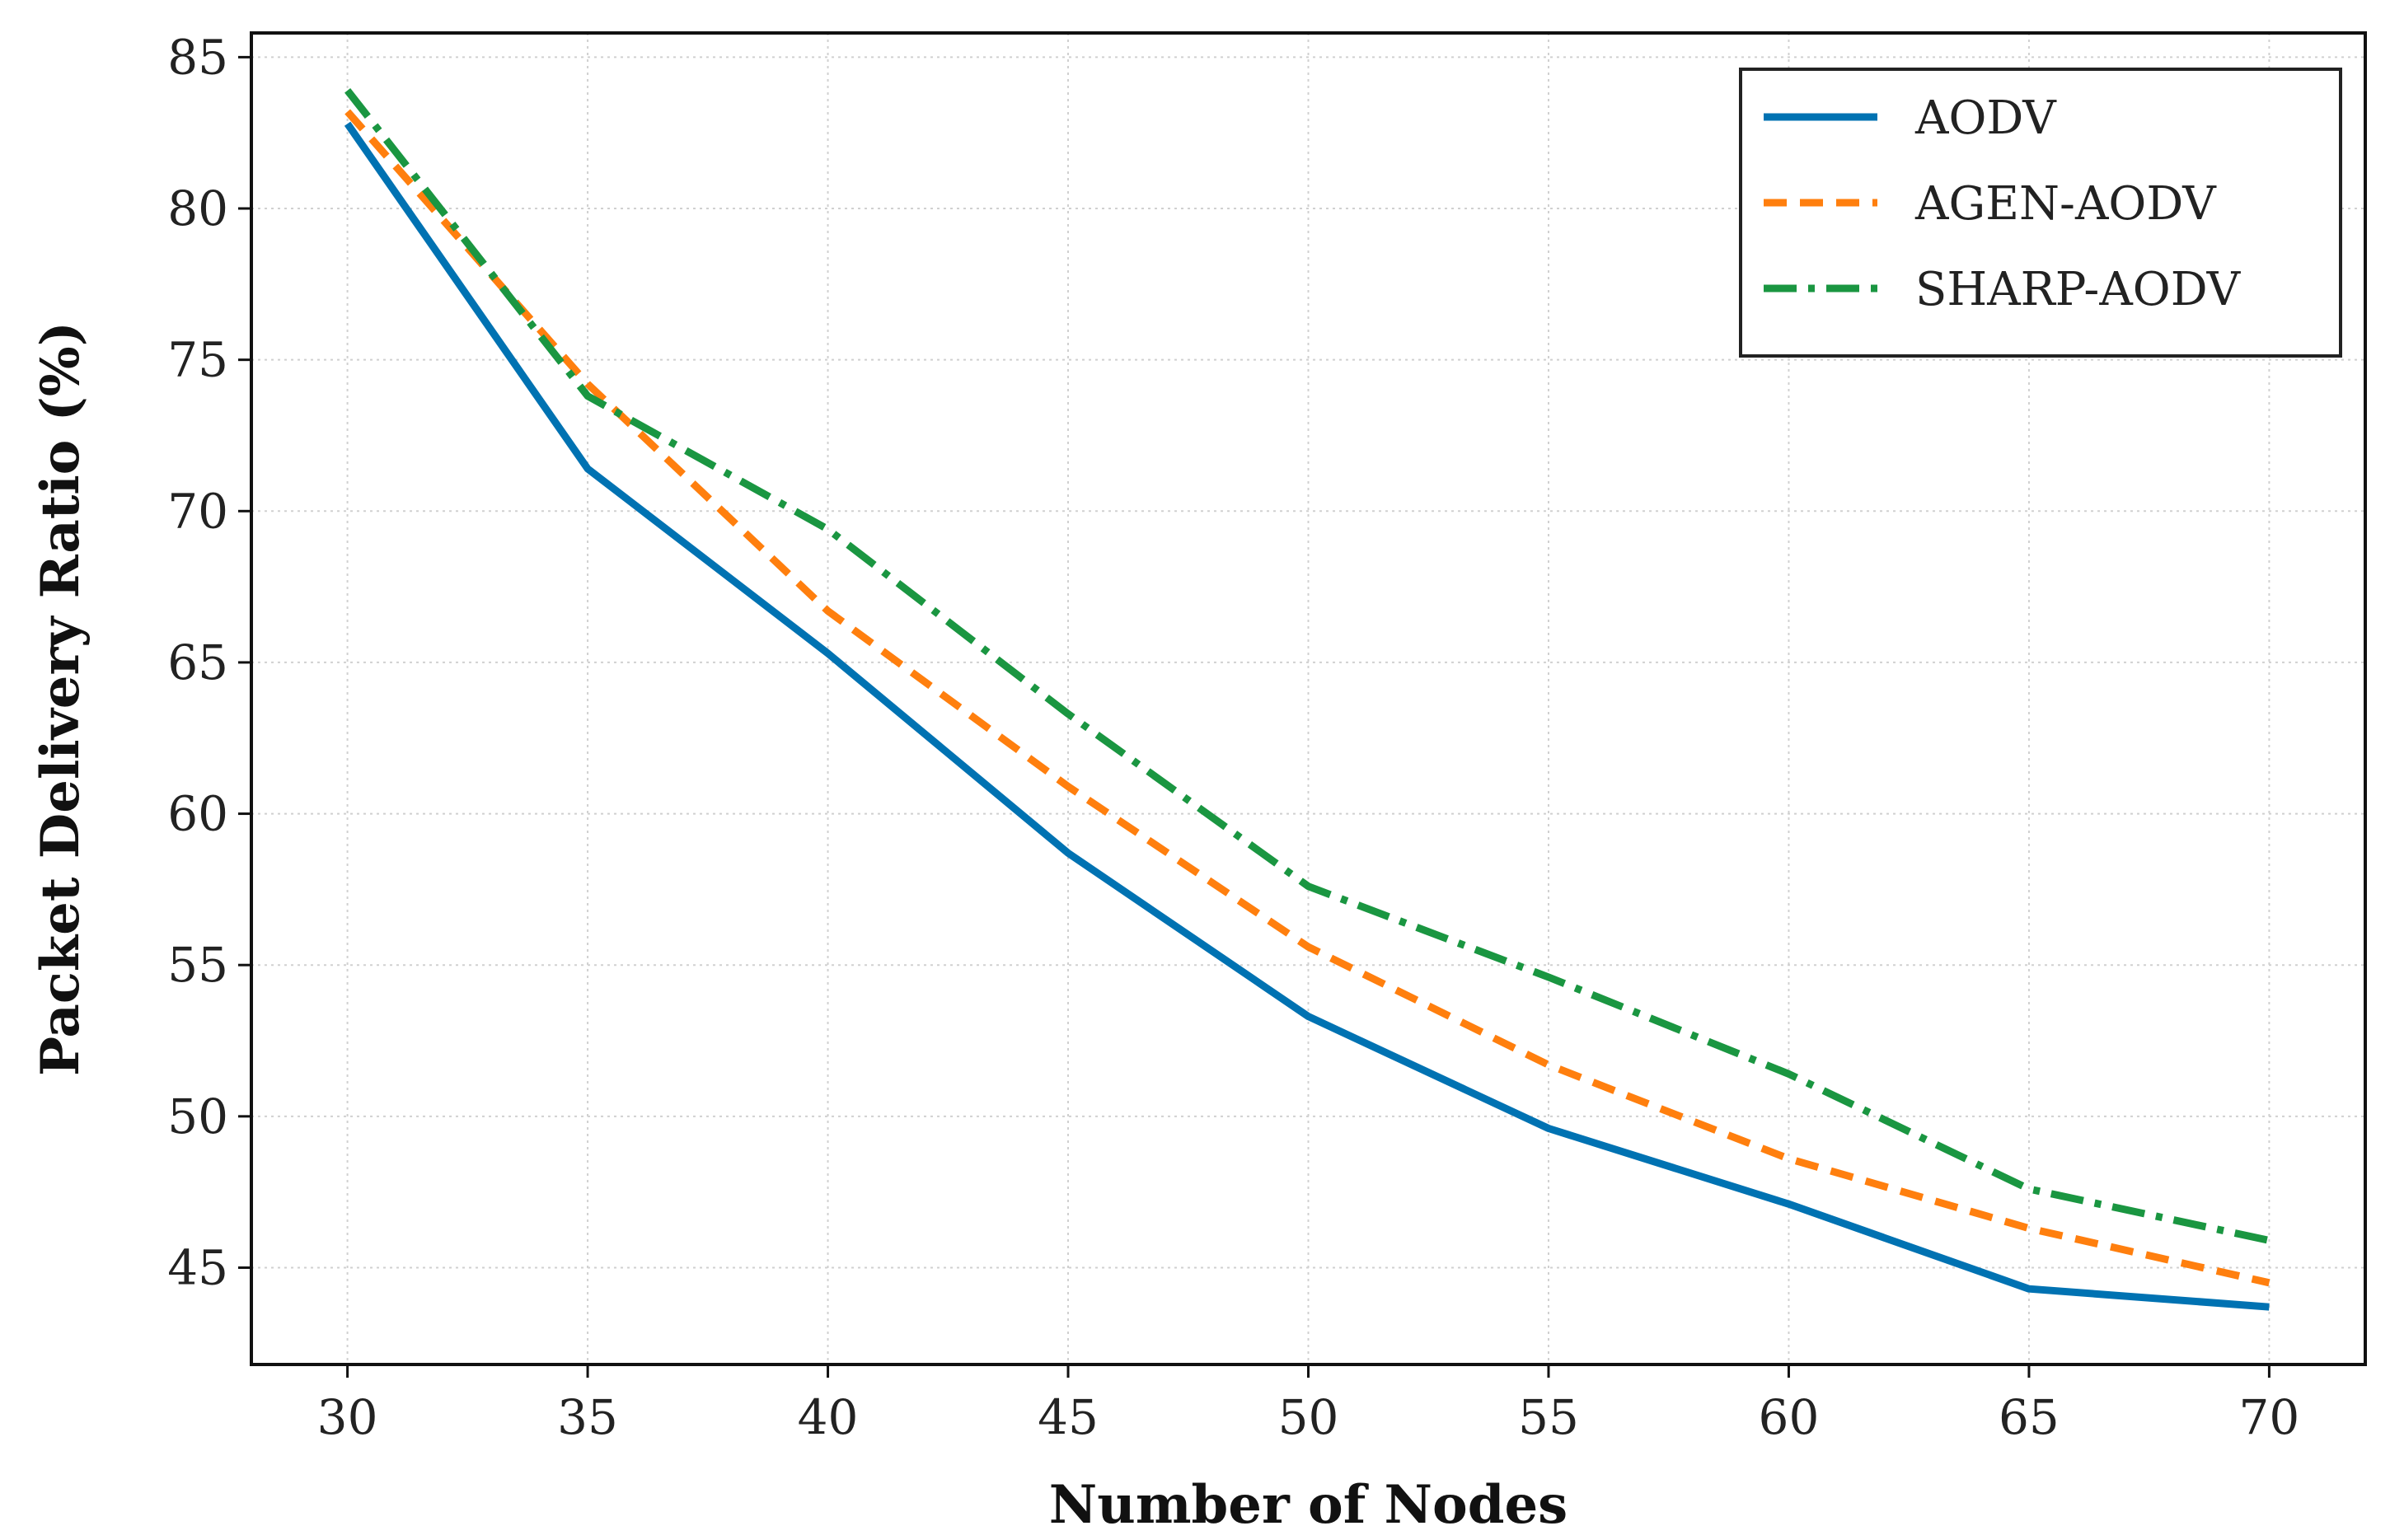  What do you see at coordinates (197, 1116) in the screenshot?
I see `y-tick-label: 50` at bounding box center [197, 1116].